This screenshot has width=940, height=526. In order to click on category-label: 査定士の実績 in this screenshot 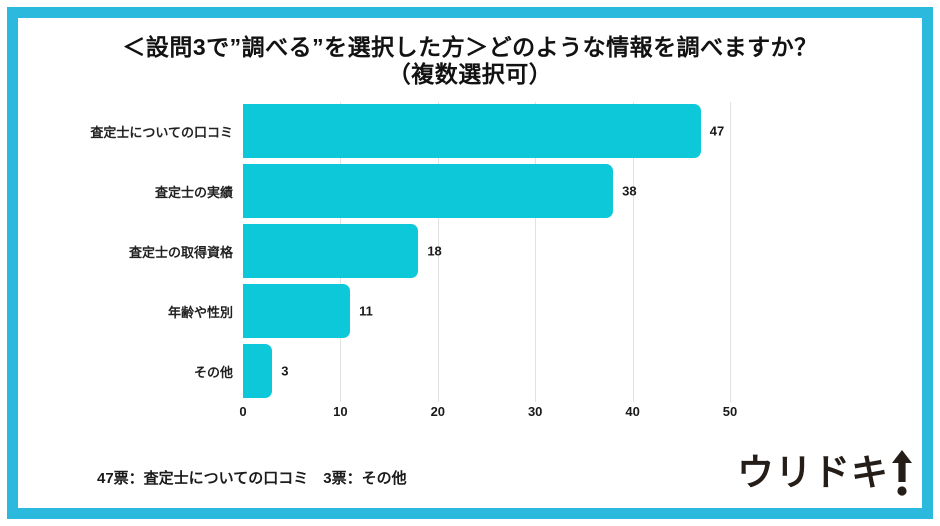, I will do `click(193, 192)`.